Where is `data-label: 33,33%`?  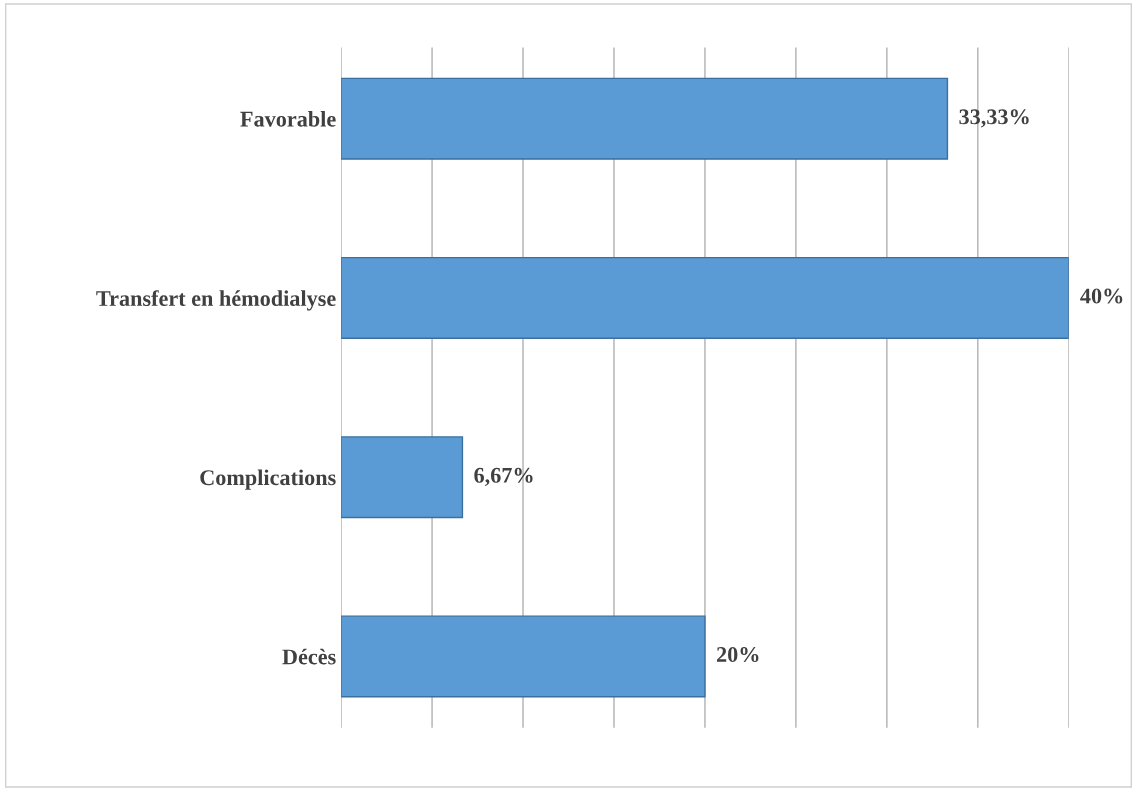 data-label: 33,33% is located at coordinates (994, 118).